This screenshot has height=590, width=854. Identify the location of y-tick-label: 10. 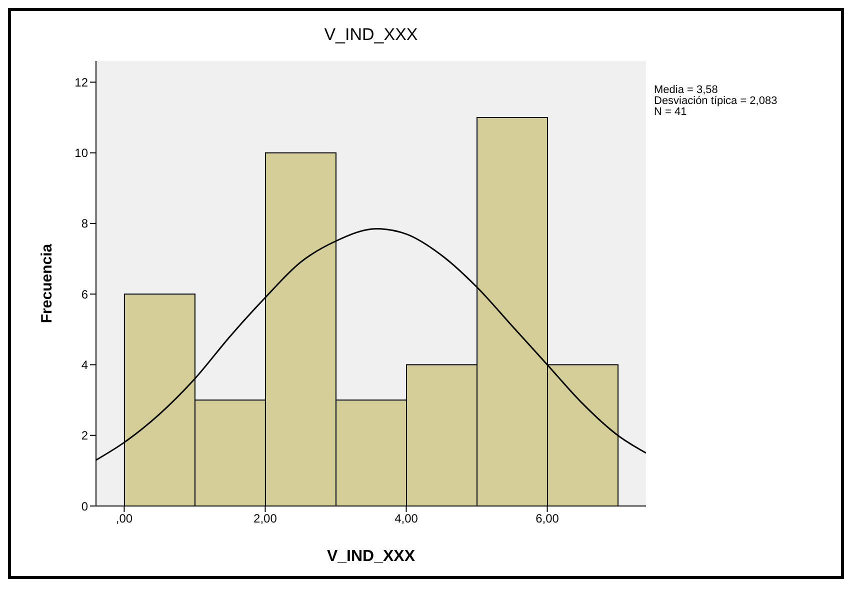
(81, 153).